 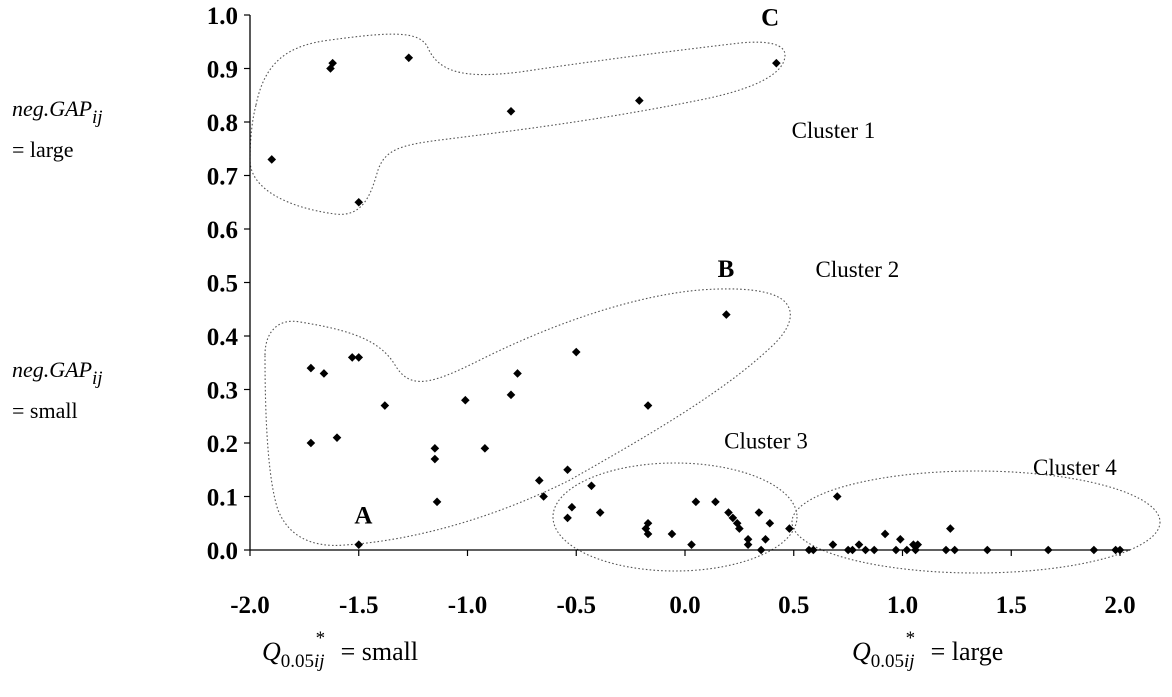 I want to click on y-tick-label: 1.0, so click(x=222, y=16).